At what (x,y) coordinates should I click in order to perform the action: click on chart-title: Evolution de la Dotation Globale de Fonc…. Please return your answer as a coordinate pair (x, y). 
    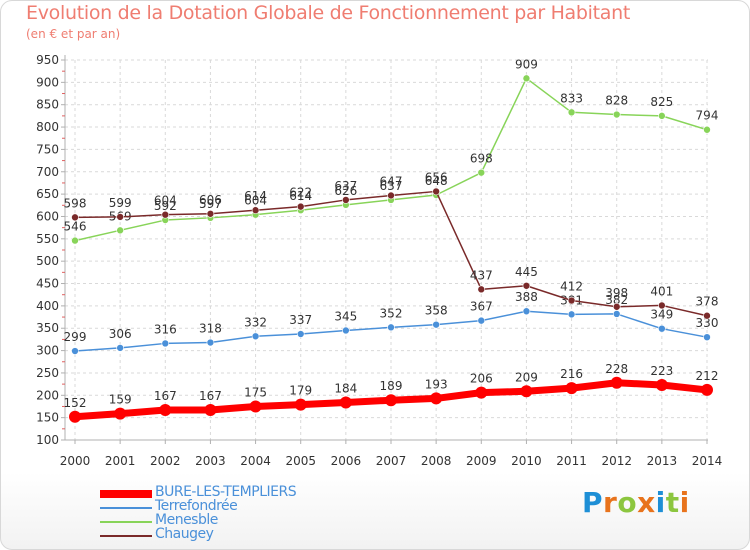
    Looking at the image, I should click on (328, 13).